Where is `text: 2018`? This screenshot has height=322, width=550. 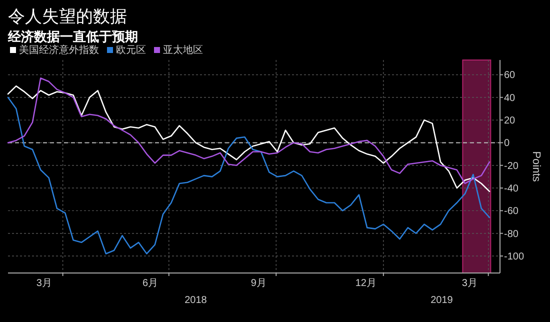 text: 2018 is located at coordinates (196, 300).